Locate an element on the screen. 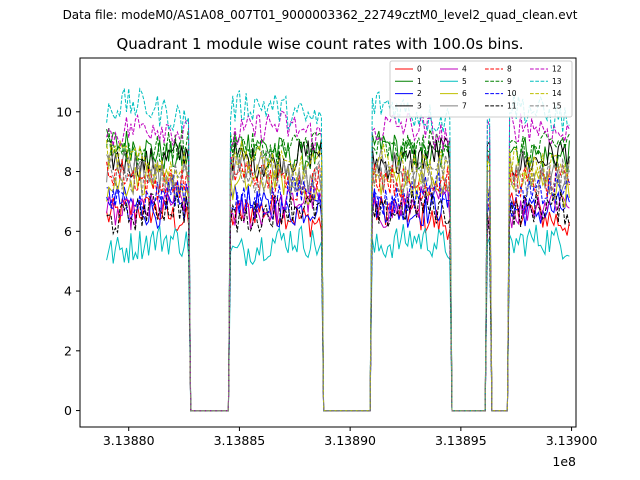 This screenshot has height=480, width=640. legend-label-9: 9 is located at coordinates (509, 81).